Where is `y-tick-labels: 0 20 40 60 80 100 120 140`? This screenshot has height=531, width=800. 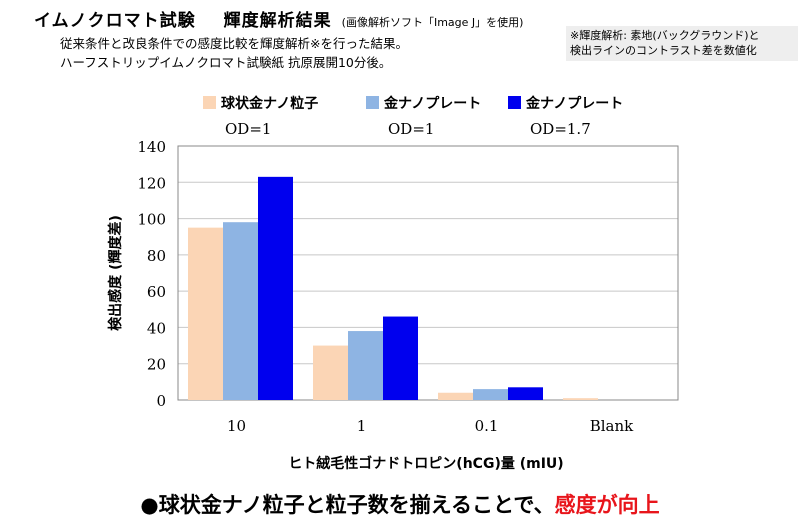 y-tick-labels: 0 20 40 60 80 100 120 140 is located at coordinates (151, 274).